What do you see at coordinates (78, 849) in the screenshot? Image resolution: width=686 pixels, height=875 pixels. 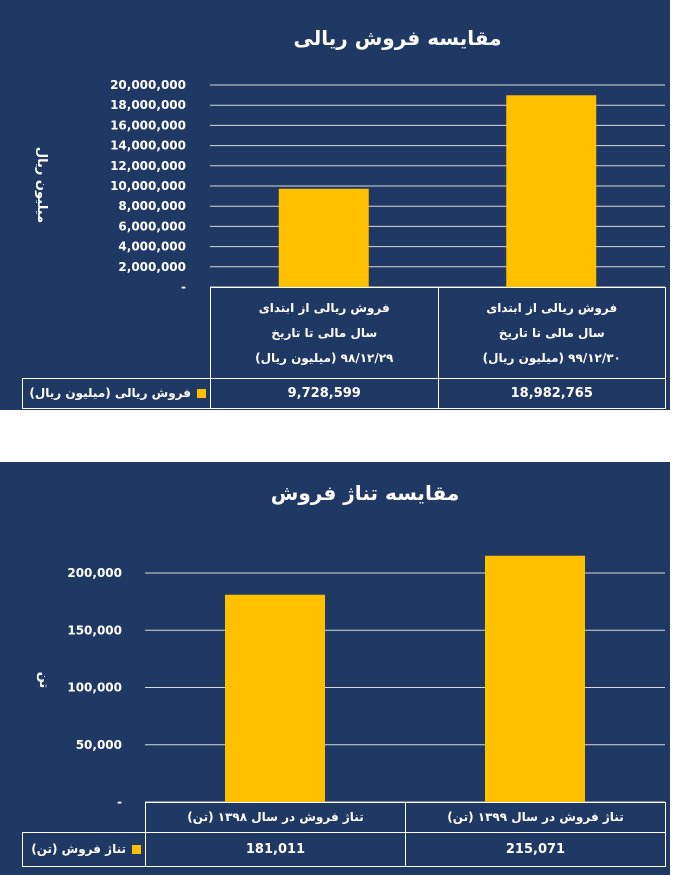 I see `legend-label: تناژ فروش (تن)` at bounding box center [78, 849].